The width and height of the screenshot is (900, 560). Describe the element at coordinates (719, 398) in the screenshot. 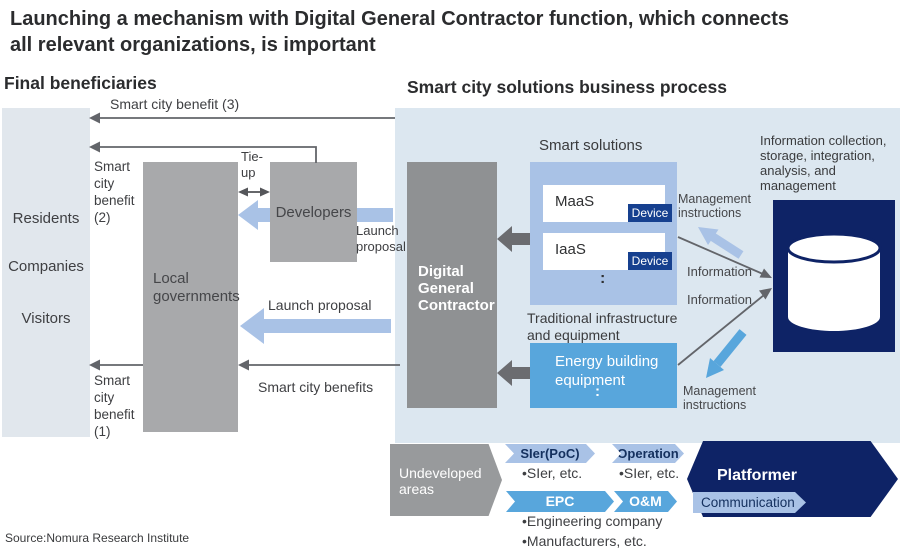

I see `management-instructions-bottom-label: Management instructions` at that location.